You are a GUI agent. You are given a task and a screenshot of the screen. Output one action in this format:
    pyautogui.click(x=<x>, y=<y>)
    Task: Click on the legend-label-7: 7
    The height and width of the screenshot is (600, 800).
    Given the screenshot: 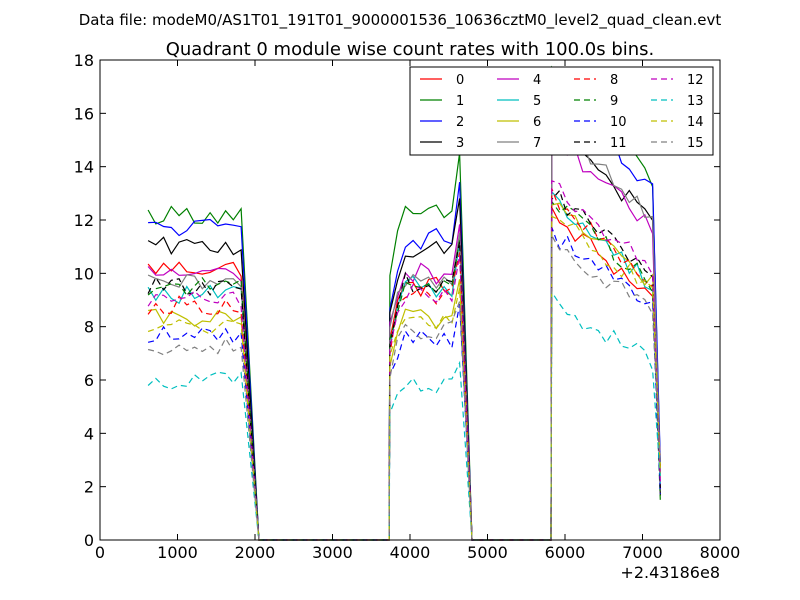 What is the action you would take?
    pyautogui.click(x=537, y=143)
    